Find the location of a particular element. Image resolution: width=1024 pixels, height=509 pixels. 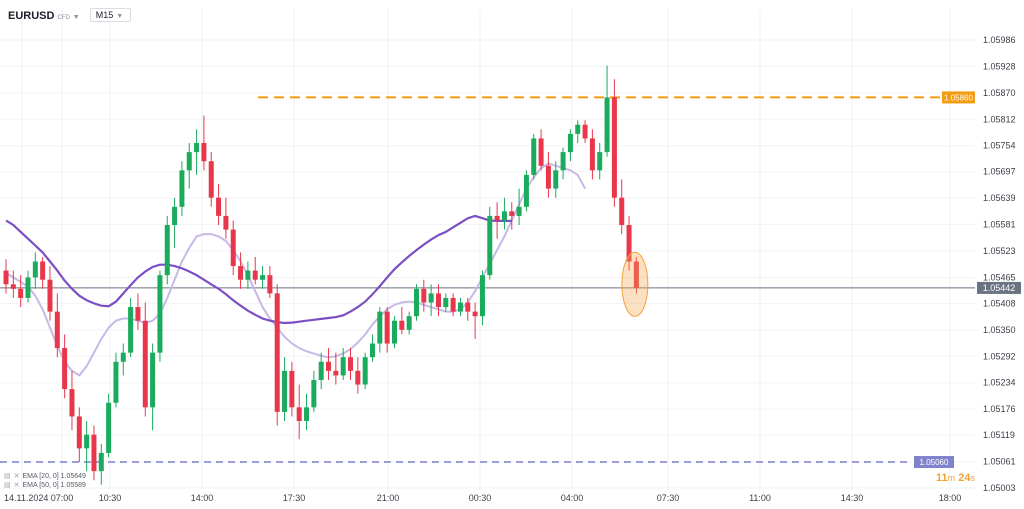

legend-label: EMA [20, 0] 1.05649 is located at coordinates (54, 476).